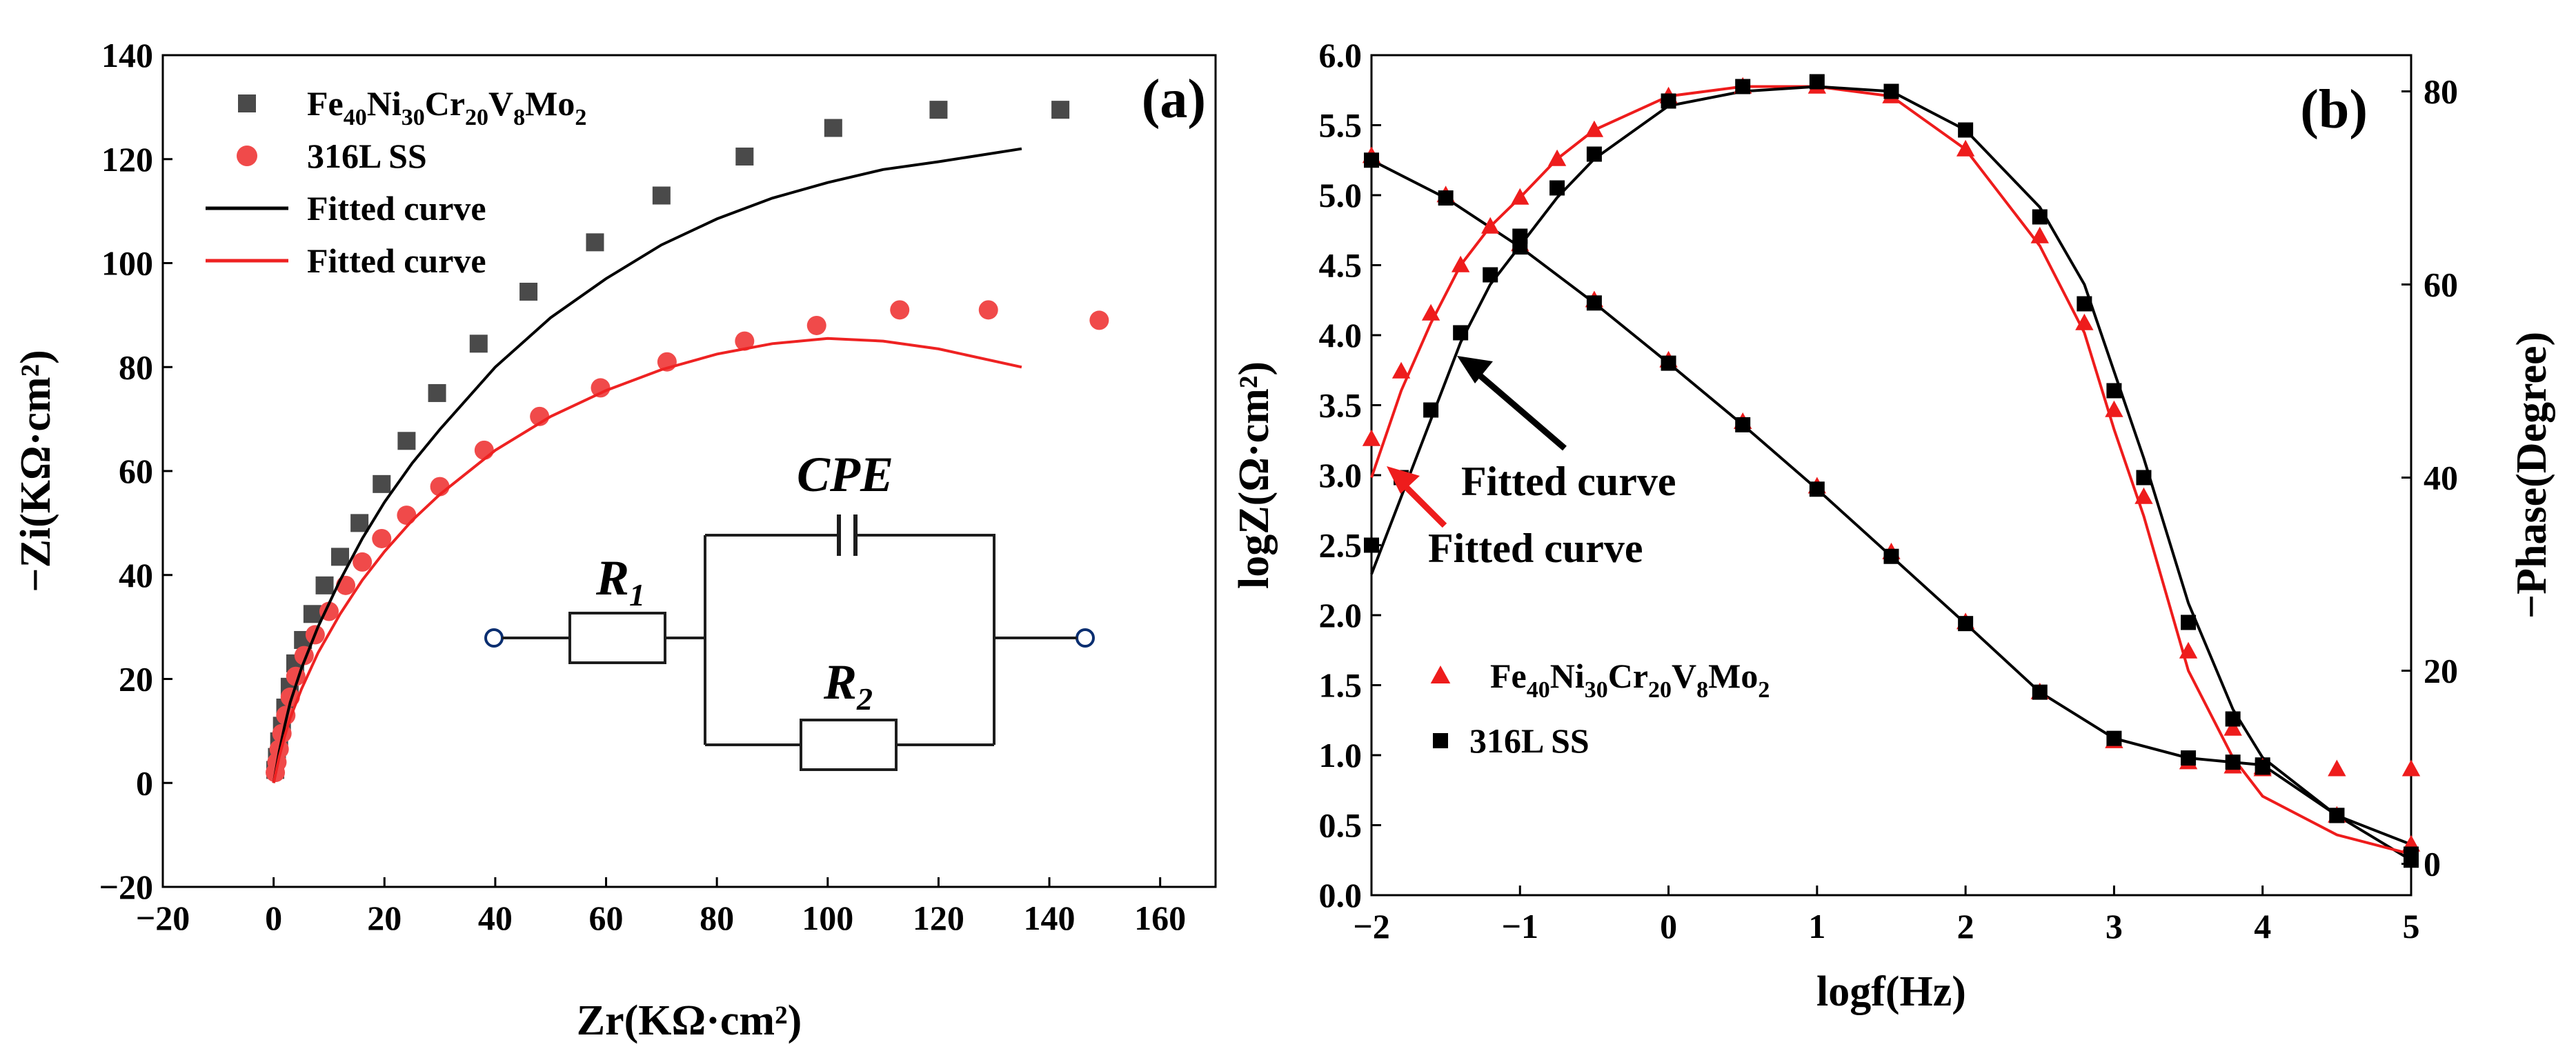  What do you see at coordinates (1341, 545) in the screenshot?
I see `y-tick-label: 2.5` at bounding box center [1341, 545].